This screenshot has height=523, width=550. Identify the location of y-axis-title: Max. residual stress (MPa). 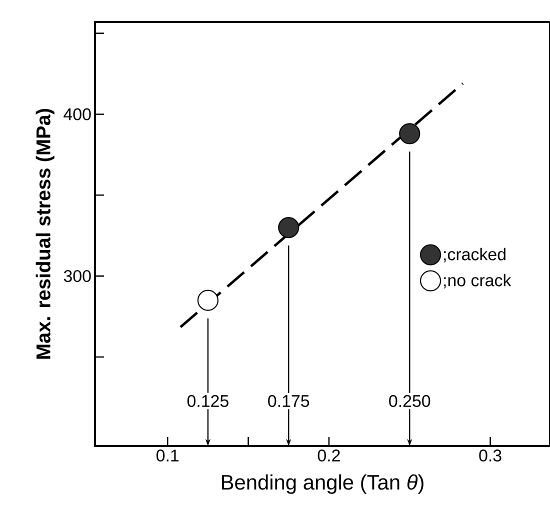
(45, 233).